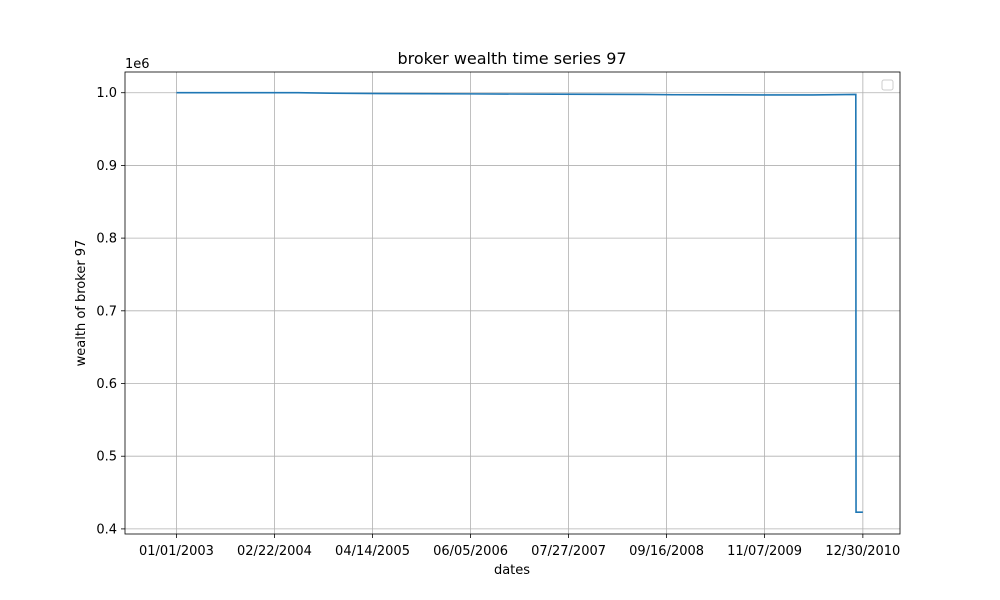 The image size is (1000, 600). What do you see at coordinates (862, 551) in the screenshot?
I see `x-tick-label: 12/30/2010` at bounding box center [862, 551].